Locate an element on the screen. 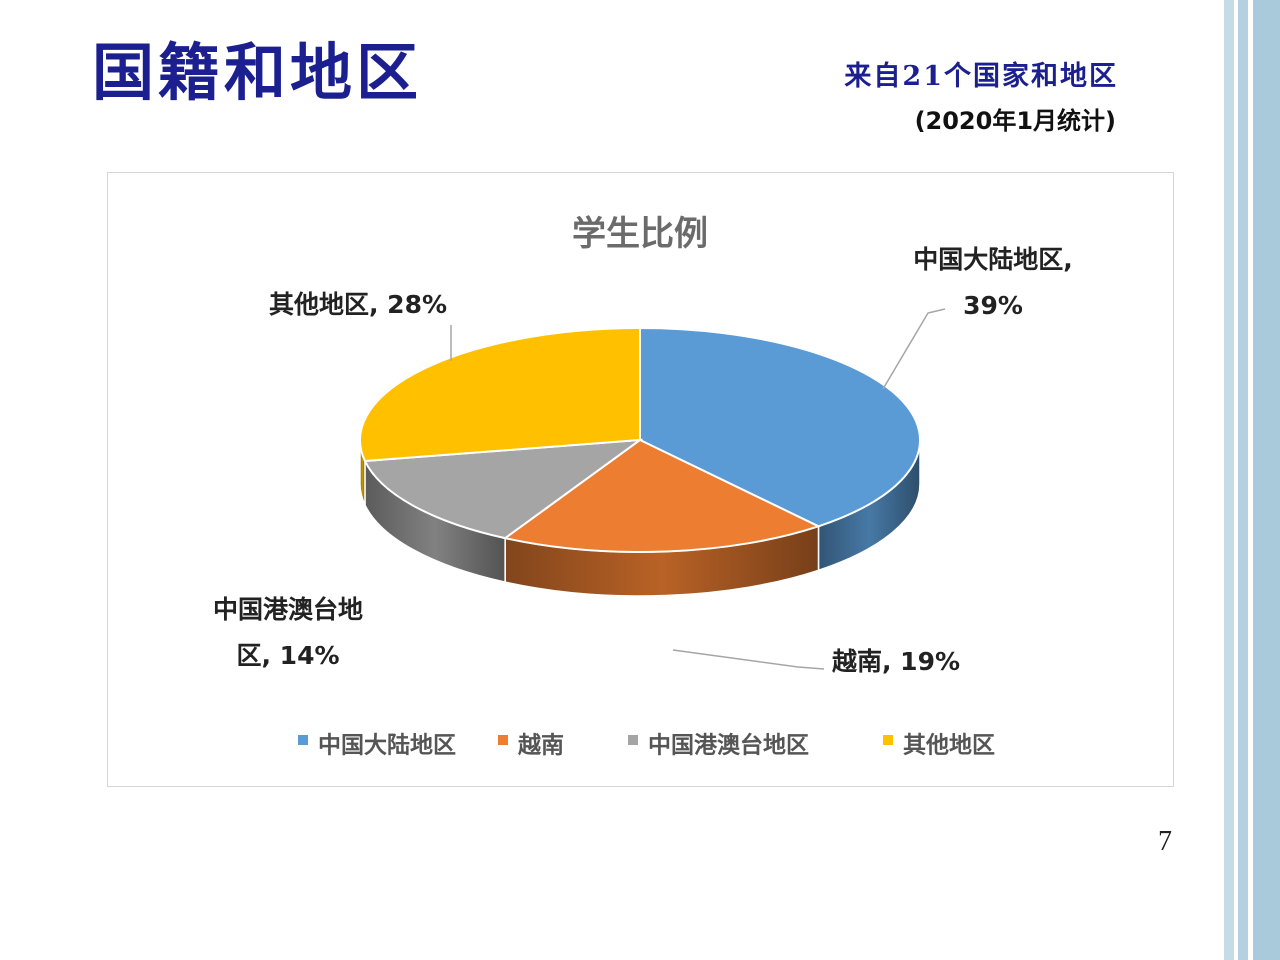 This screenshot has height=960, width=1280. legend-item-3: 其他地区 is located at coordinates (939, 746).